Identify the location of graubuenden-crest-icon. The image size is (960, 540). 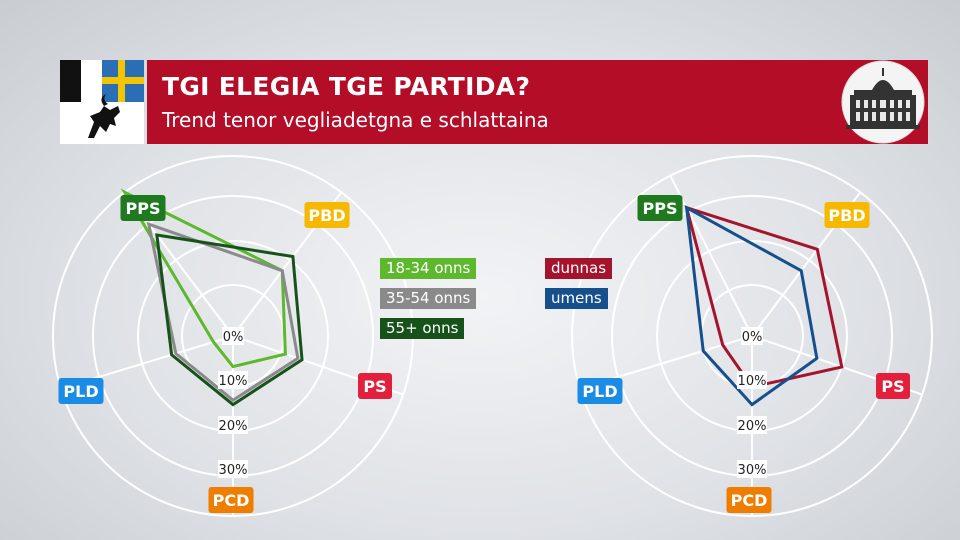
(102, 102).